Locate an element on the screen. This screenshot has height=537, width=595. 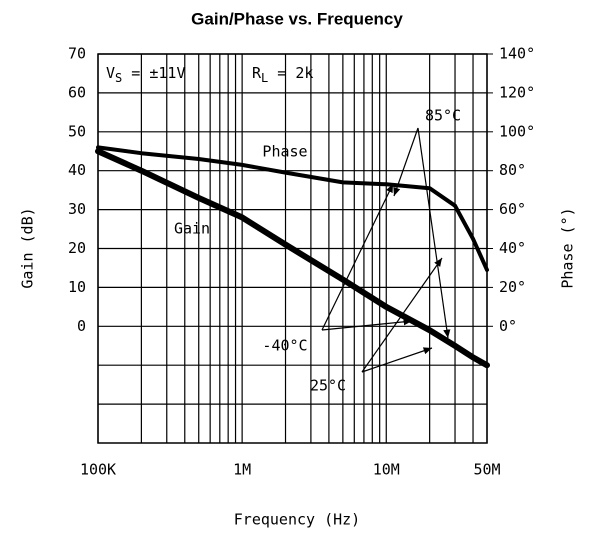
condition-symbol: R is located at coordinates (257, 73).